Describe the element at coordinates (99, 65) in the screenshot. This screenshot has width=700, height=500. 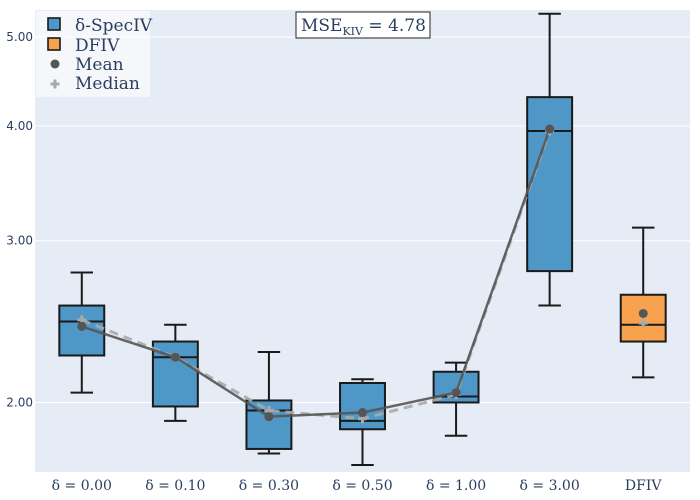
I see `legend-label-mean: Mean` at that location.